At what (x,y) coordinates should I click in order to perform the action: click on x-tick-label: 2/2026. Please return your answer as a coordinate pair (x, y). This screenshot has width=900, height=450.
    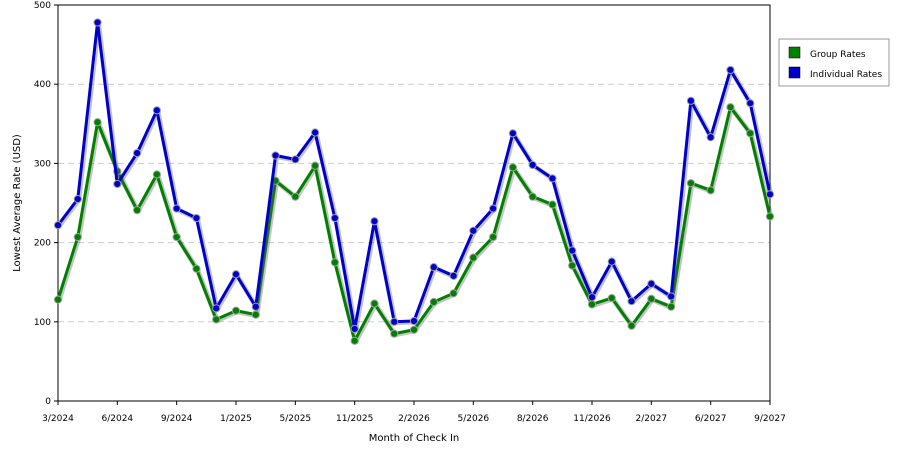
    Looking at the image, I should click on (414, 419).